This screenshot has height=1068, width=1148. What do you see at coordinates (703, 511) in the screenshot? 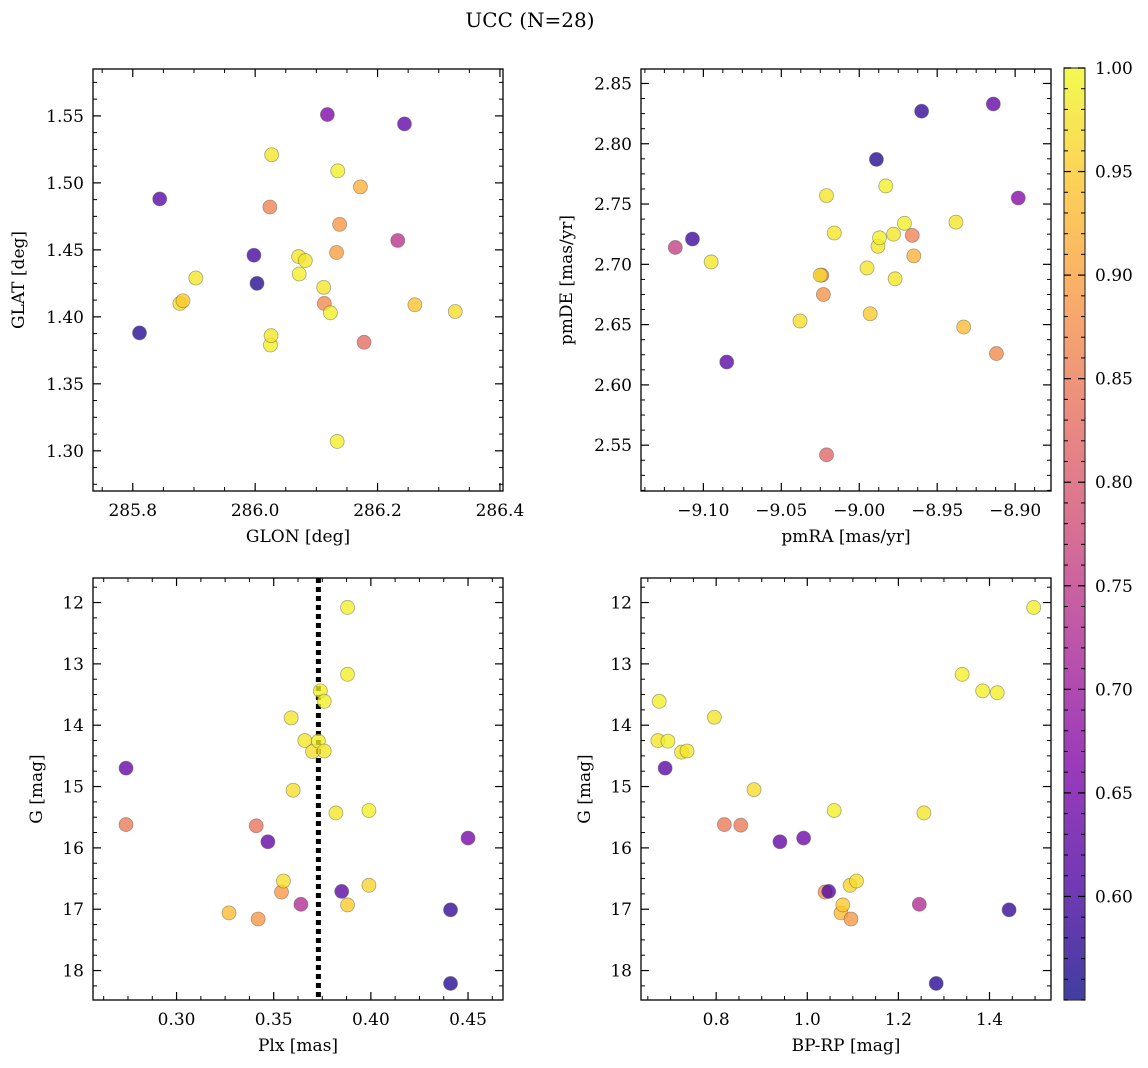
I see `x-tick-label: −9.10` at bounding box center [703, 511].